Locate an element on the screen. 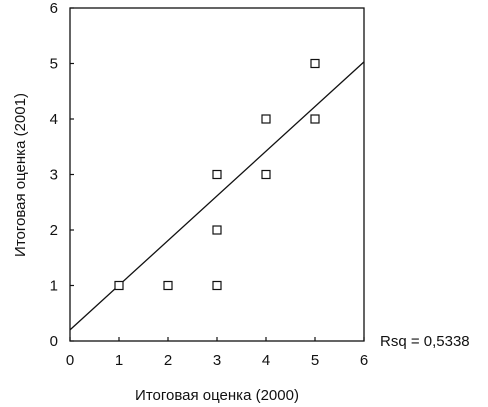 The image size is (488, 407). x-tick-label: 3 is located at coordinates (217, 360).